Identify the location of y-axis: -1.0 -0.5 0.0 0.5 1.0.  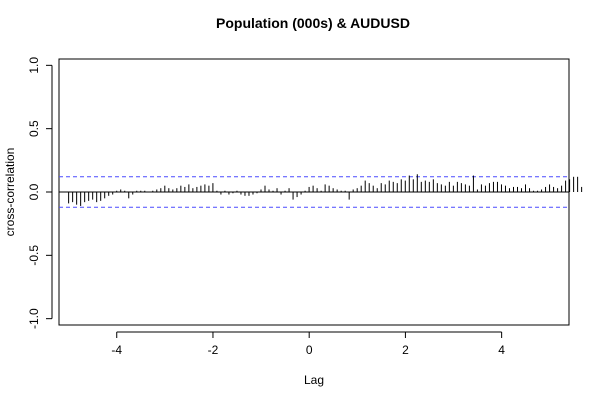
(40, 193).